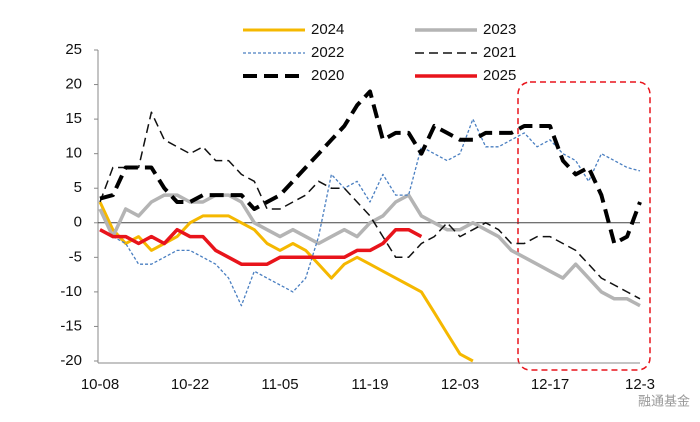 This screenshot has height=422, width=700. I want to click on legend-label: 2024, so click(327, 29).